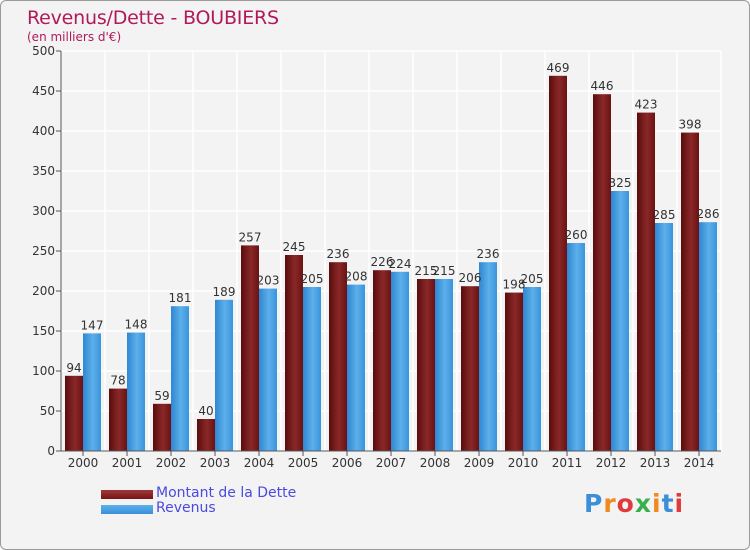 This screenshot has height=550, width=750. I want to click on data-label-debt: 59, so click(161, 396).